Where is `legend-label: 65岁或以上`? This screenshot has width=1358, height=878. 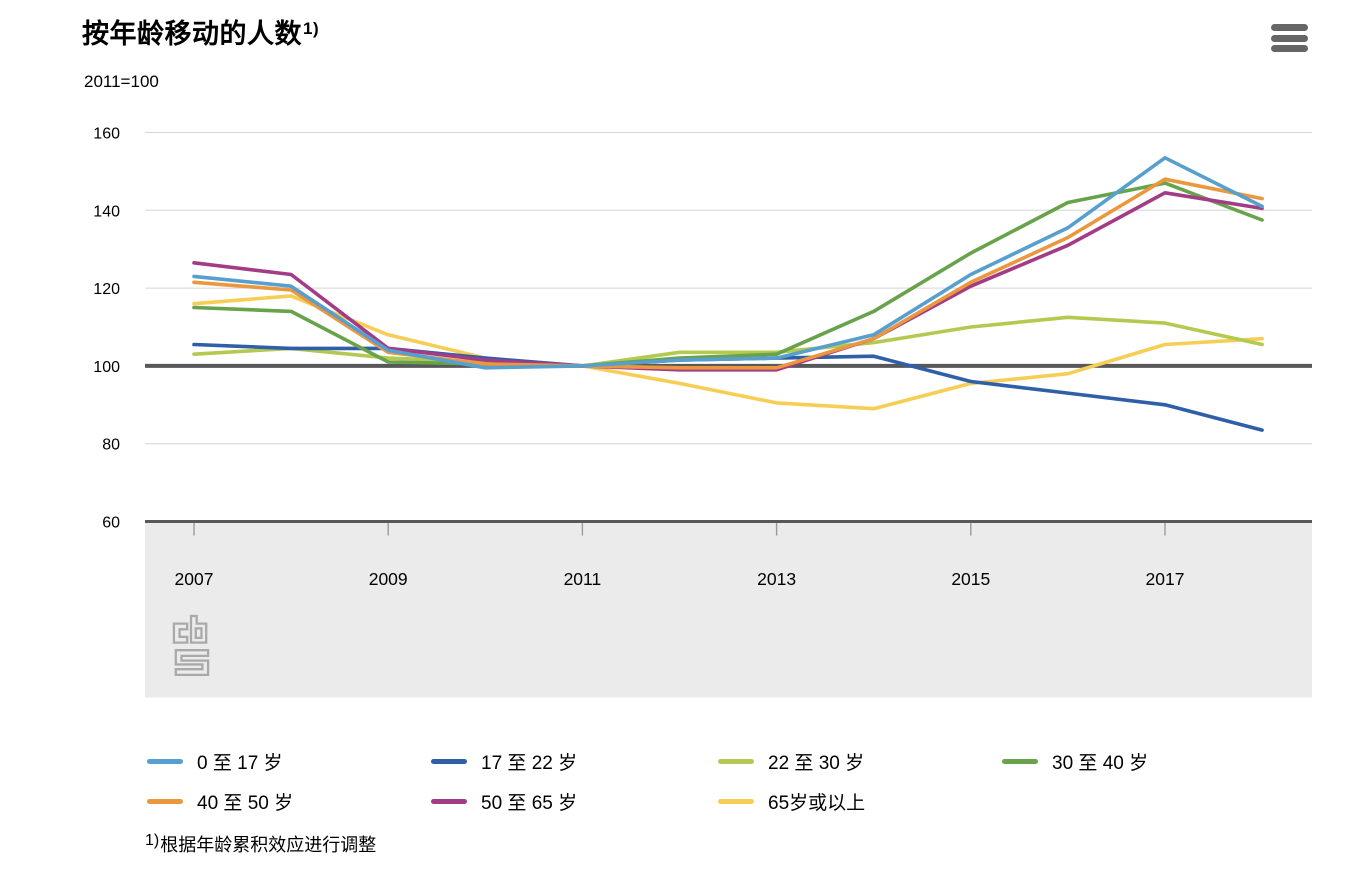 legend-label: 65岁或以上 is located at coordinates (817, 803).